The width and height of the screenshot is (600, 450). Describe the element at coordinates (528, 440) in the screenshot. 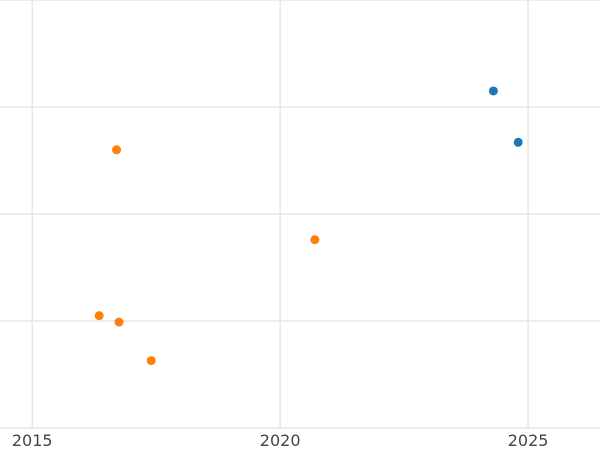

I see `x-tick-label-2025: 2025` at that location.